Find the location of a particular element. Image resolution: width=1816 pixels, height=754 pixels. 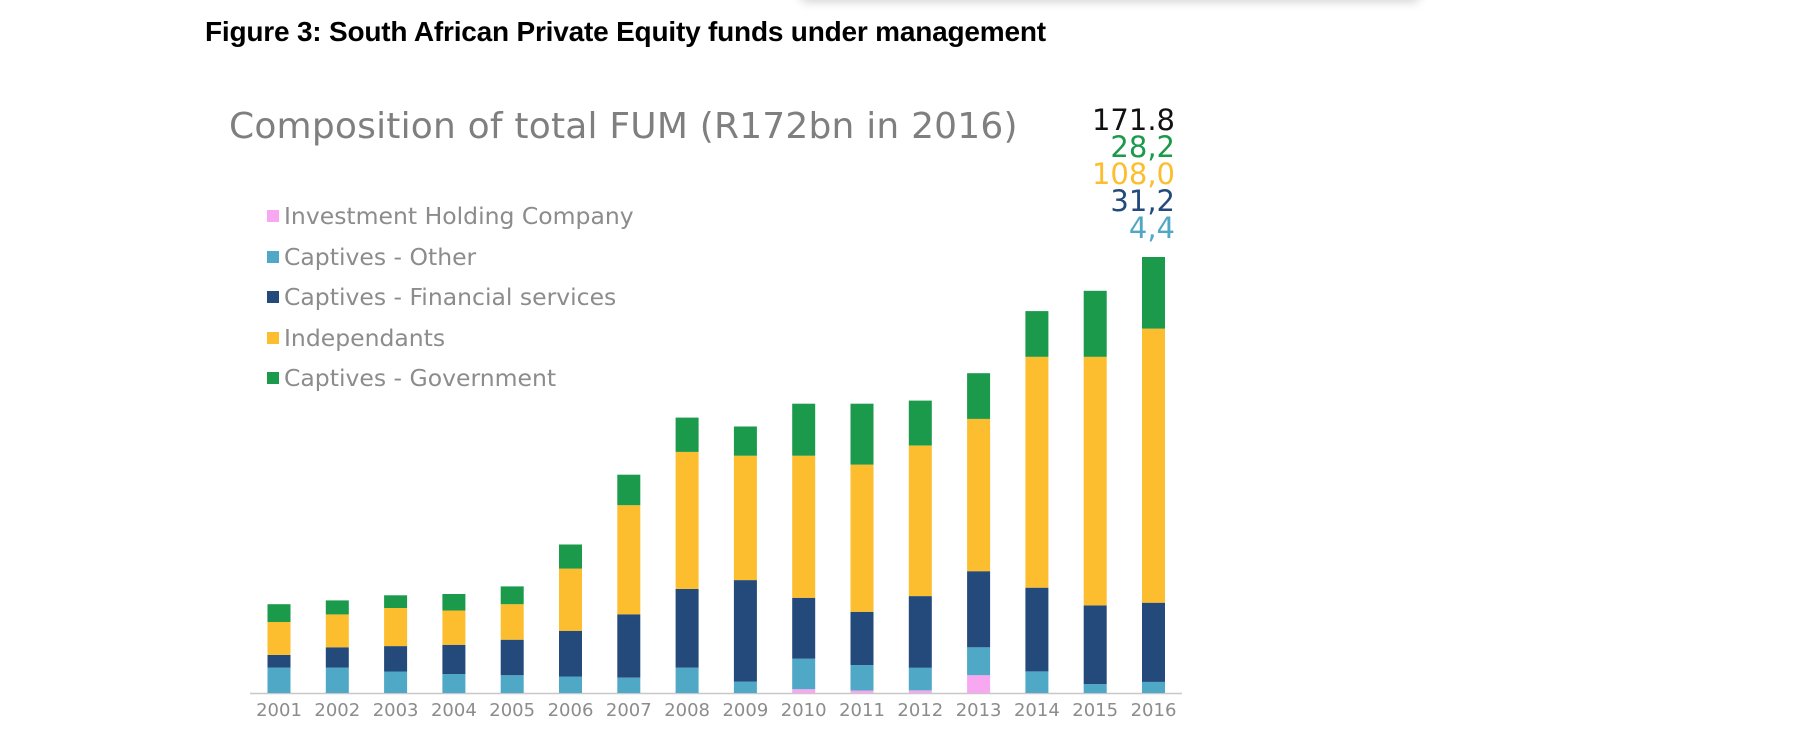

x-tick-label: 2012 is located at coordinates (920, 710).